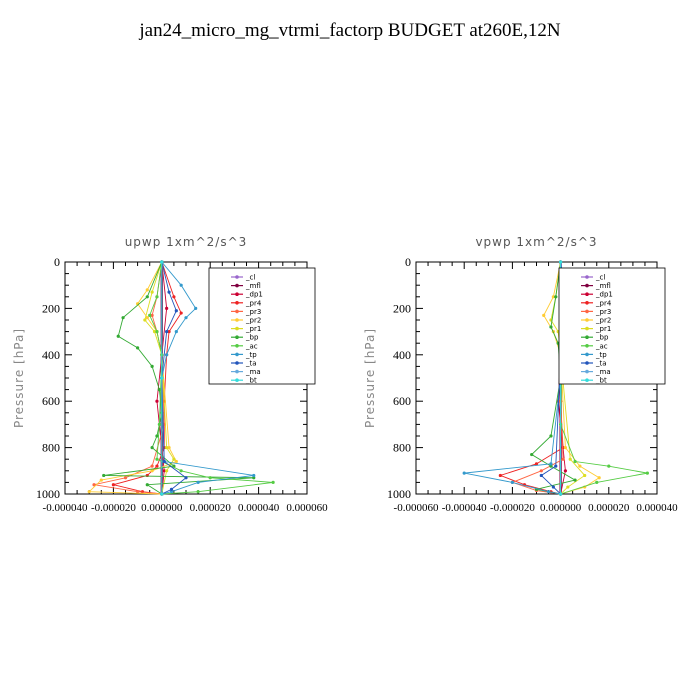 This screenshot has width=700, height=700. Describe the element at coordinates (48, 494) in the screenshot. I see `y-tick-label: 1000` at that location.